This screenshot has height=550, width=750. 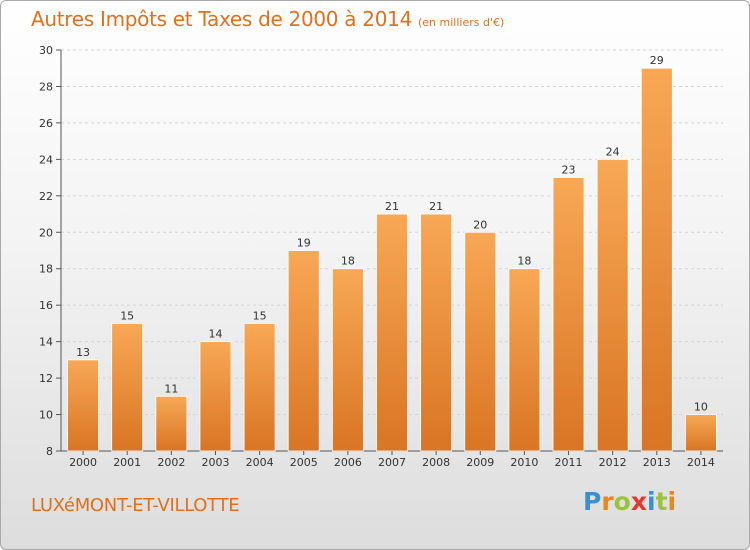 What do you see at coordinates (171, 423) in the screenshot?
I see `bar-2002` at bounding box center [171, 423].